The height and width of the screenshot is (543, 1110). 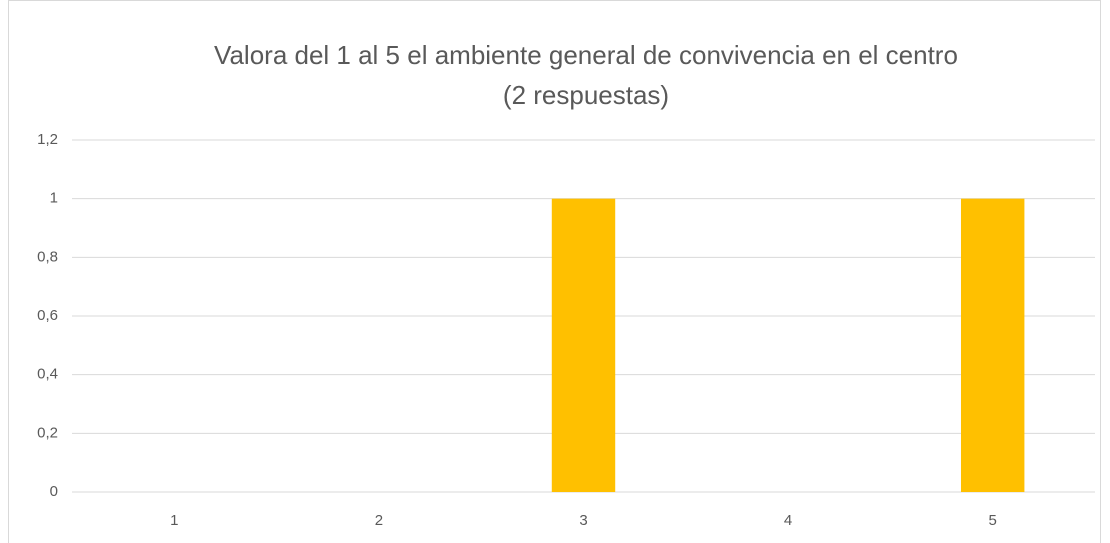 What do you see at coordinates (174, 520) in the screenshot?
I see `x-tick-label: 1` at bounding box center [174, 520].